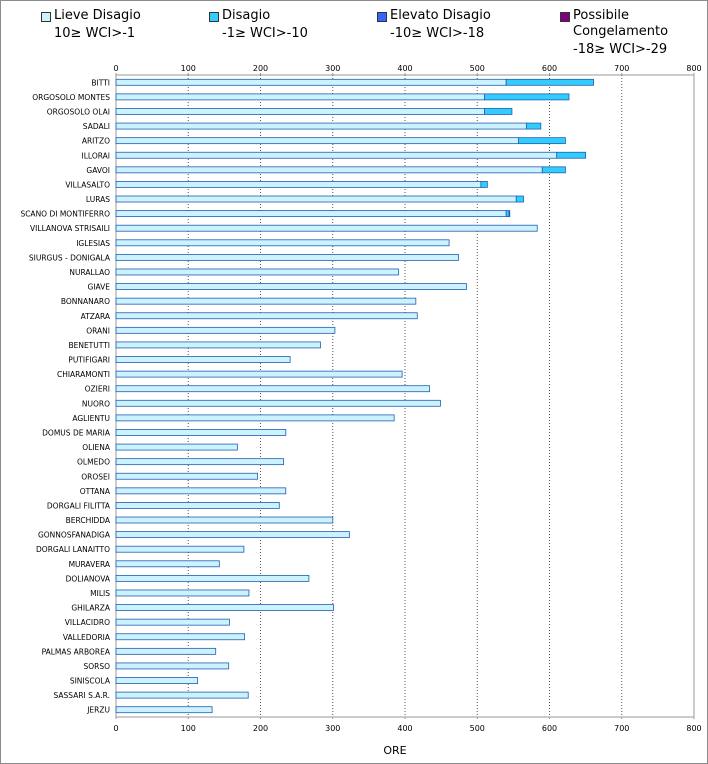  I want to click on category-label: NURALLAO, so click(89, 272).